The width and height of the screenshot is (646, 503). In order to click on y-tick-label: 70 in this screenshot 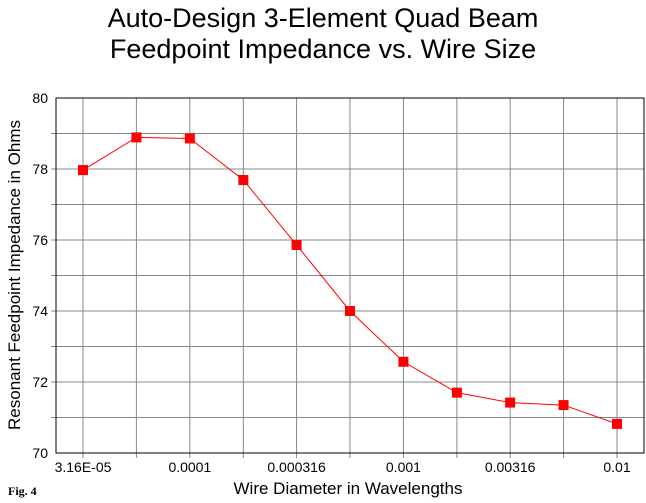, I will do `click(40, 453)`.